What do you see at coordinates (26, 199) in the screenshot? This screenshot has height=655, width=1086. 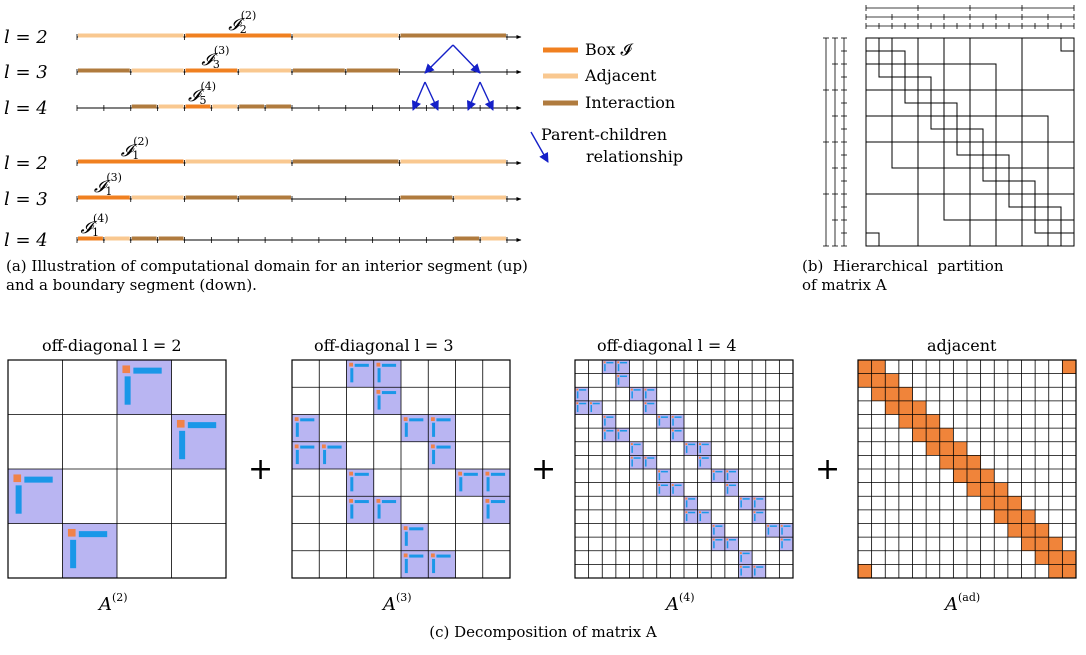 I see `level-label: l = 3` at bounding box center [26, 199].